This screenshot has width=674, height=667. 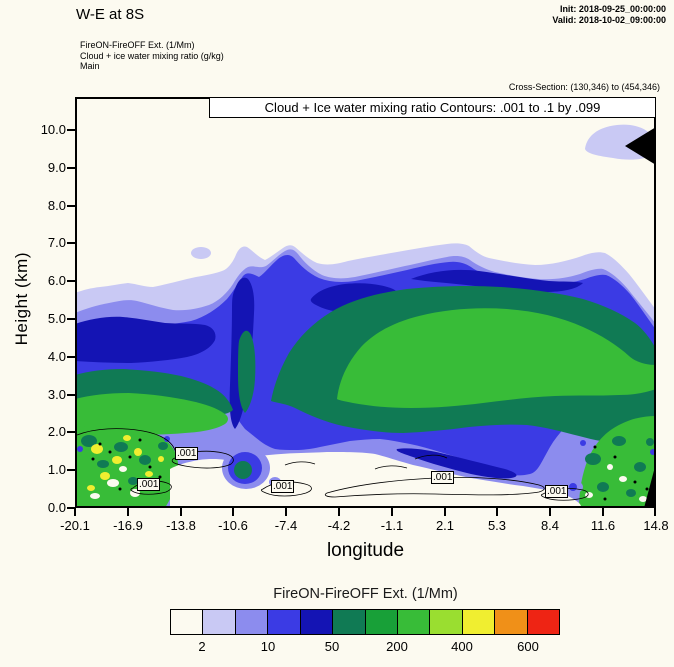 What do you see at coordinates (56, 356) in the screenshot?
I see `y-tick-label: 4.0` at bounding box center [56, 356].